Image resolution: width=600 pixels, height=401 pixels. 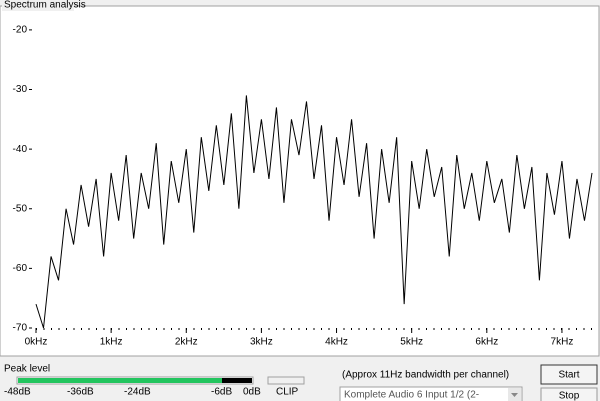 What do you see at coordinates (20, 149) in the screenshot?
I see `y-tick-label: -40` at bounding box center [20, 149].